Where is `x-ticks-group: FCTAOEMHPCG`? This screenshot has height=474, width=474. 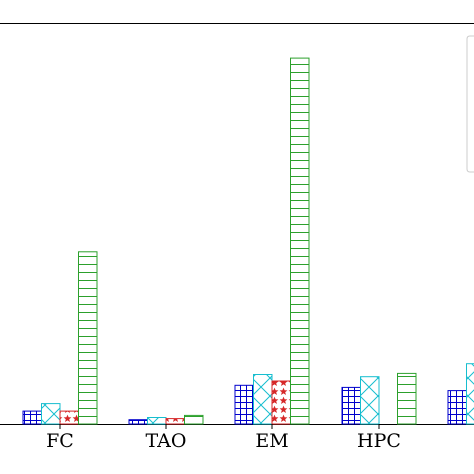 x-ticks-group: FCTAOEMHPCG is located at coordinates (223, 438).